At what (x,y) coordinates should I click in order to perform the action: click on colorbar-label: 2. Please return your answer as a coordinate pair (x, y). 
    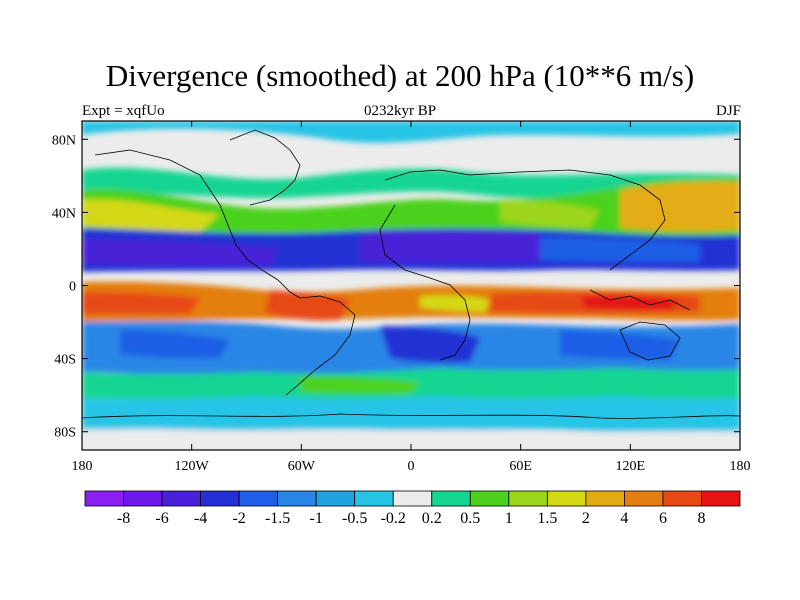
    Looking at the image, I should click on (586, 518).